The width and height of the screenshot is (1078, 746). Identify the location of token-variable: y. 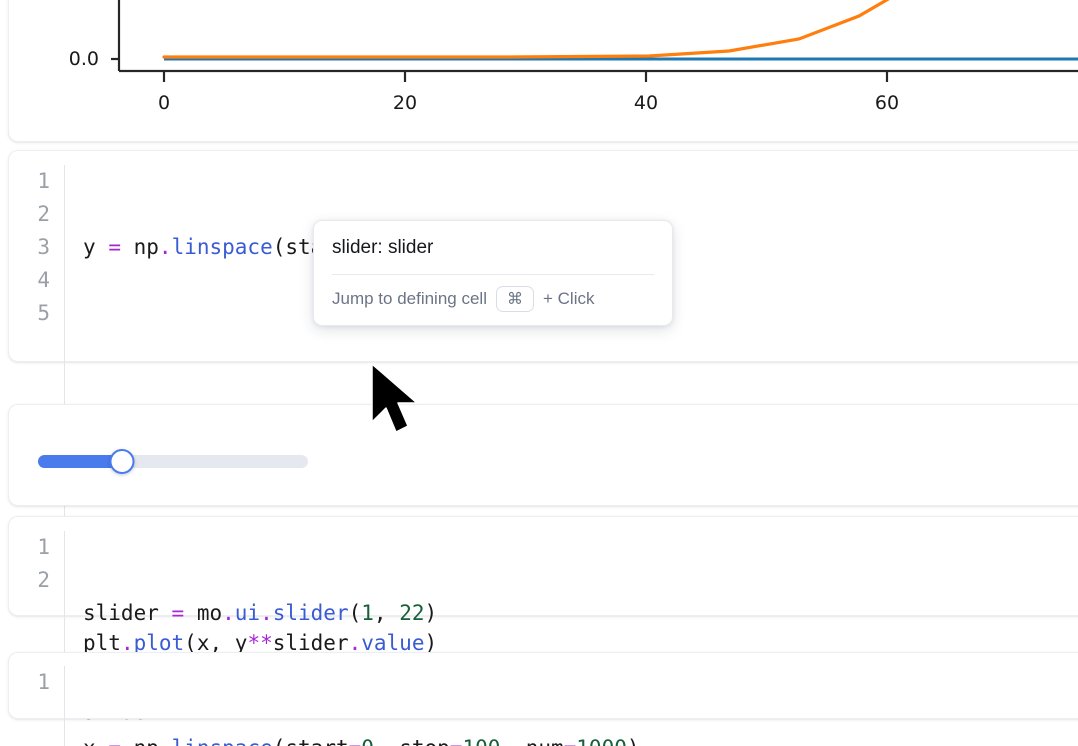
(89, 247).